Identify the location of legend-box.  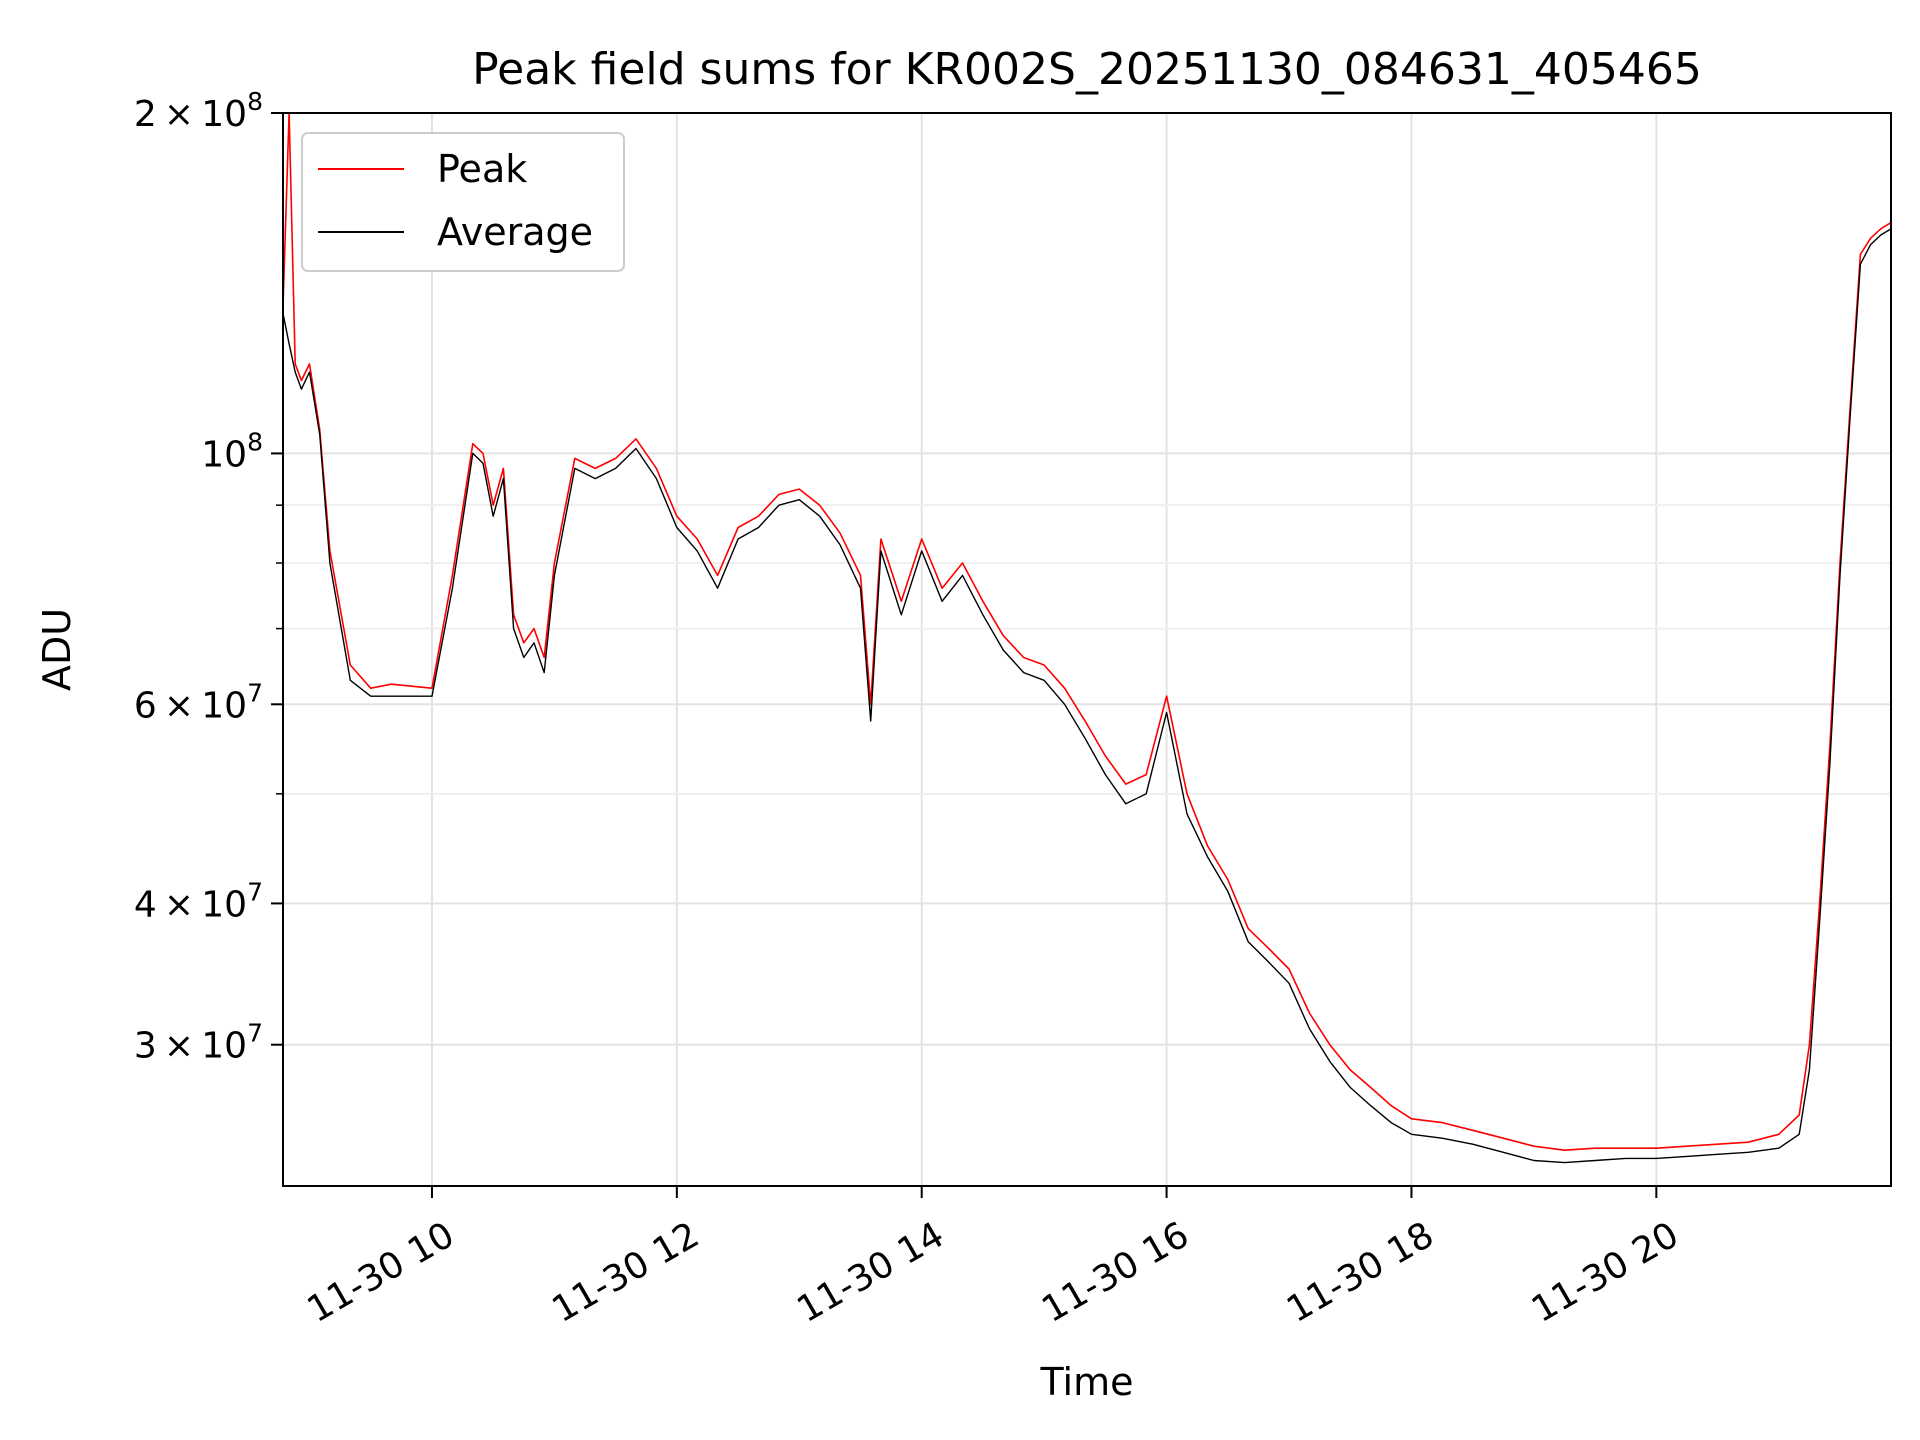
(463, 202).